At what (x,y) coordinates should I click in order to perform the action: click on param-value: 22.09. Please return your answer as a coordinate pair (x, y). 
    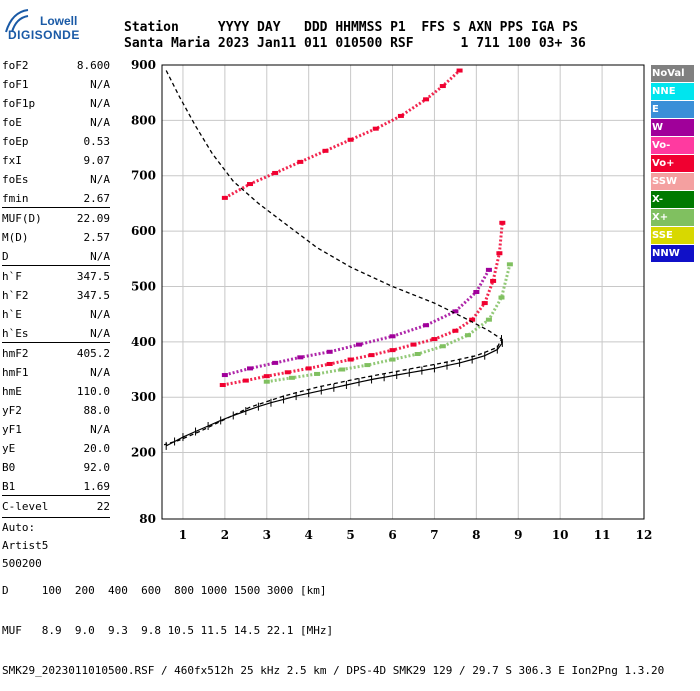
    Looking at the image, I should click on (93, 218).